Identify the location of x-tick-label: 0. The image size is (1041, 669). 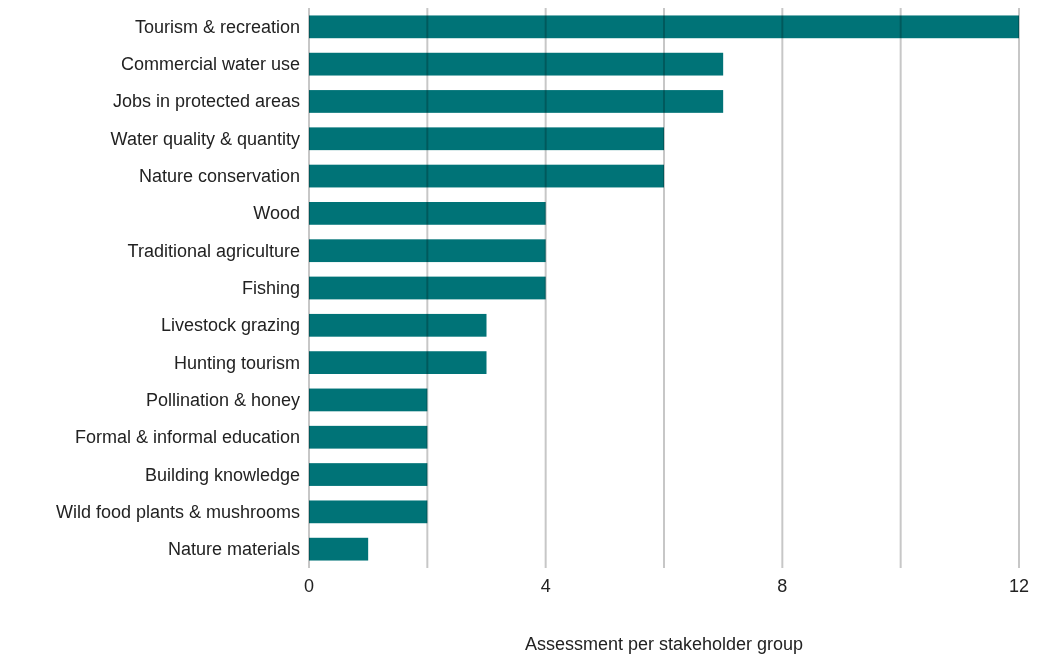
(309, 586).